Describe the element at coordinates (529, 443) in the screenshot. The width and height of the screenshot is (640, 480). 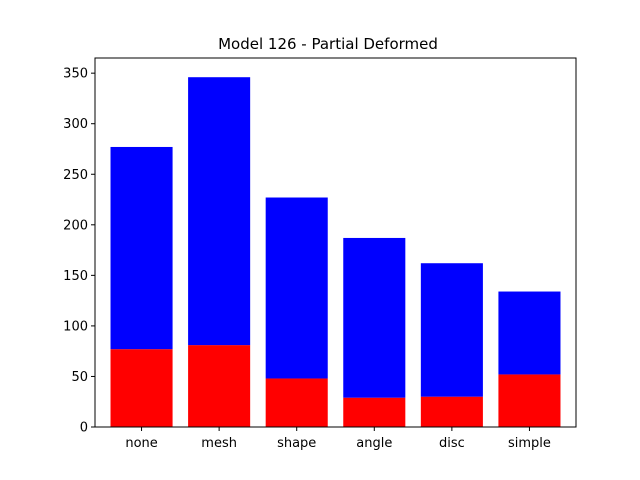
I see `x-tick-label-simple: simple` at that location.